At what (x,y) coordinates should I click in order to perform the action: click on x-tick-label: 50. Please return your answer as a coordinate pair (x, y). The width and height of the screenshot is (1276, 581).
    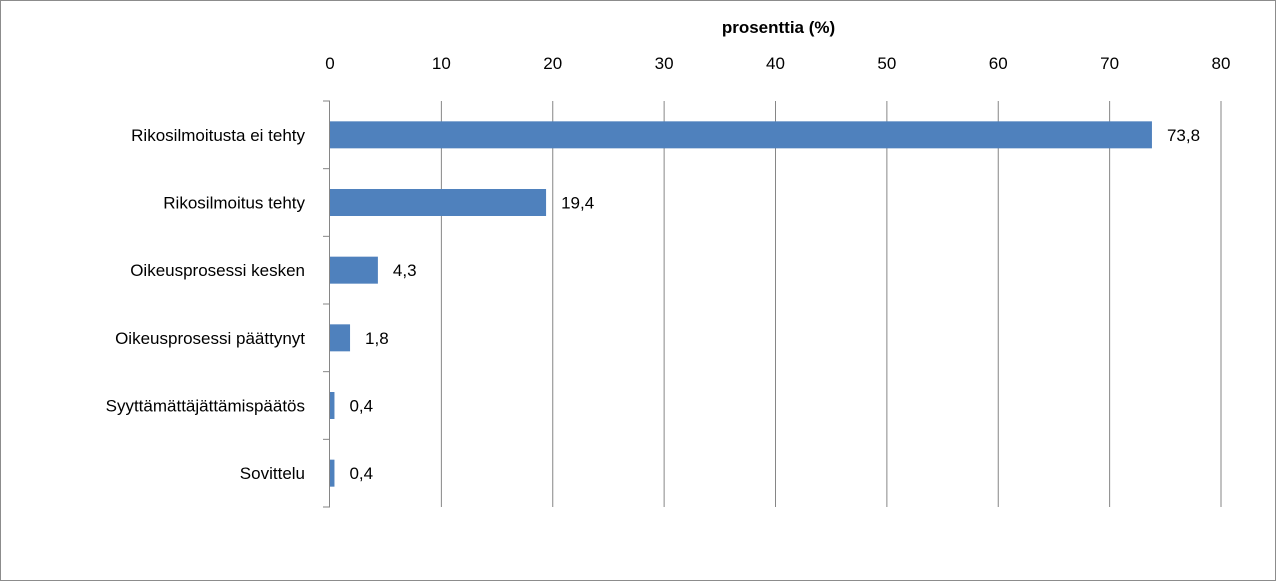
    Looking at the image, I should click on (886, 63).